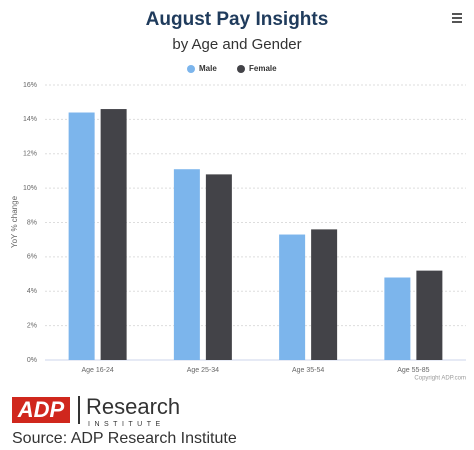 Image resolution: width=474 pixels, height=450 pixels. What do you see at coordinates (133, 406) in the screenshot?
I see `brand: Research` at bounding box center [133, 406].